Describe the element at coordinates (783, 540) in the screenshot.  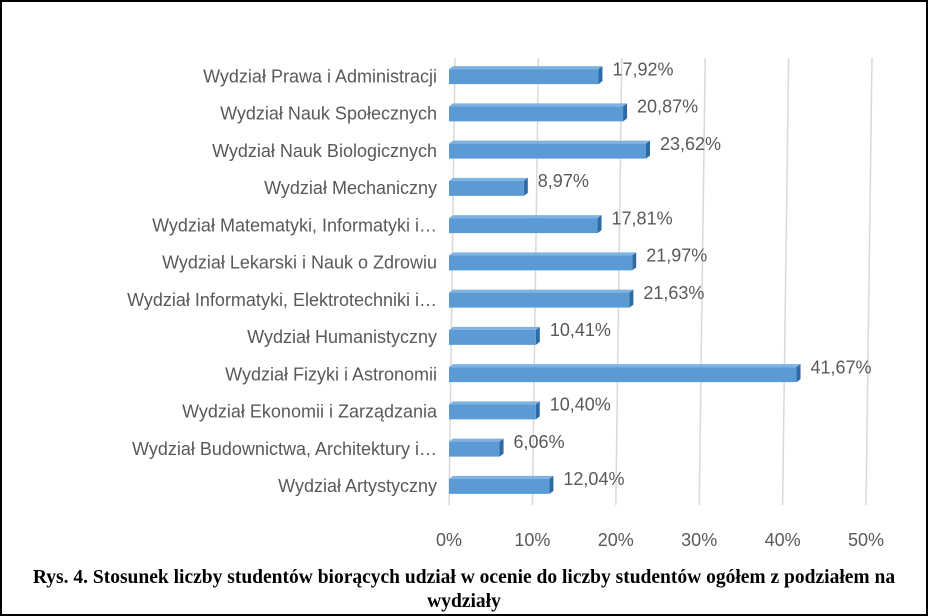
I see `x-tick-label: 40%` at that location.